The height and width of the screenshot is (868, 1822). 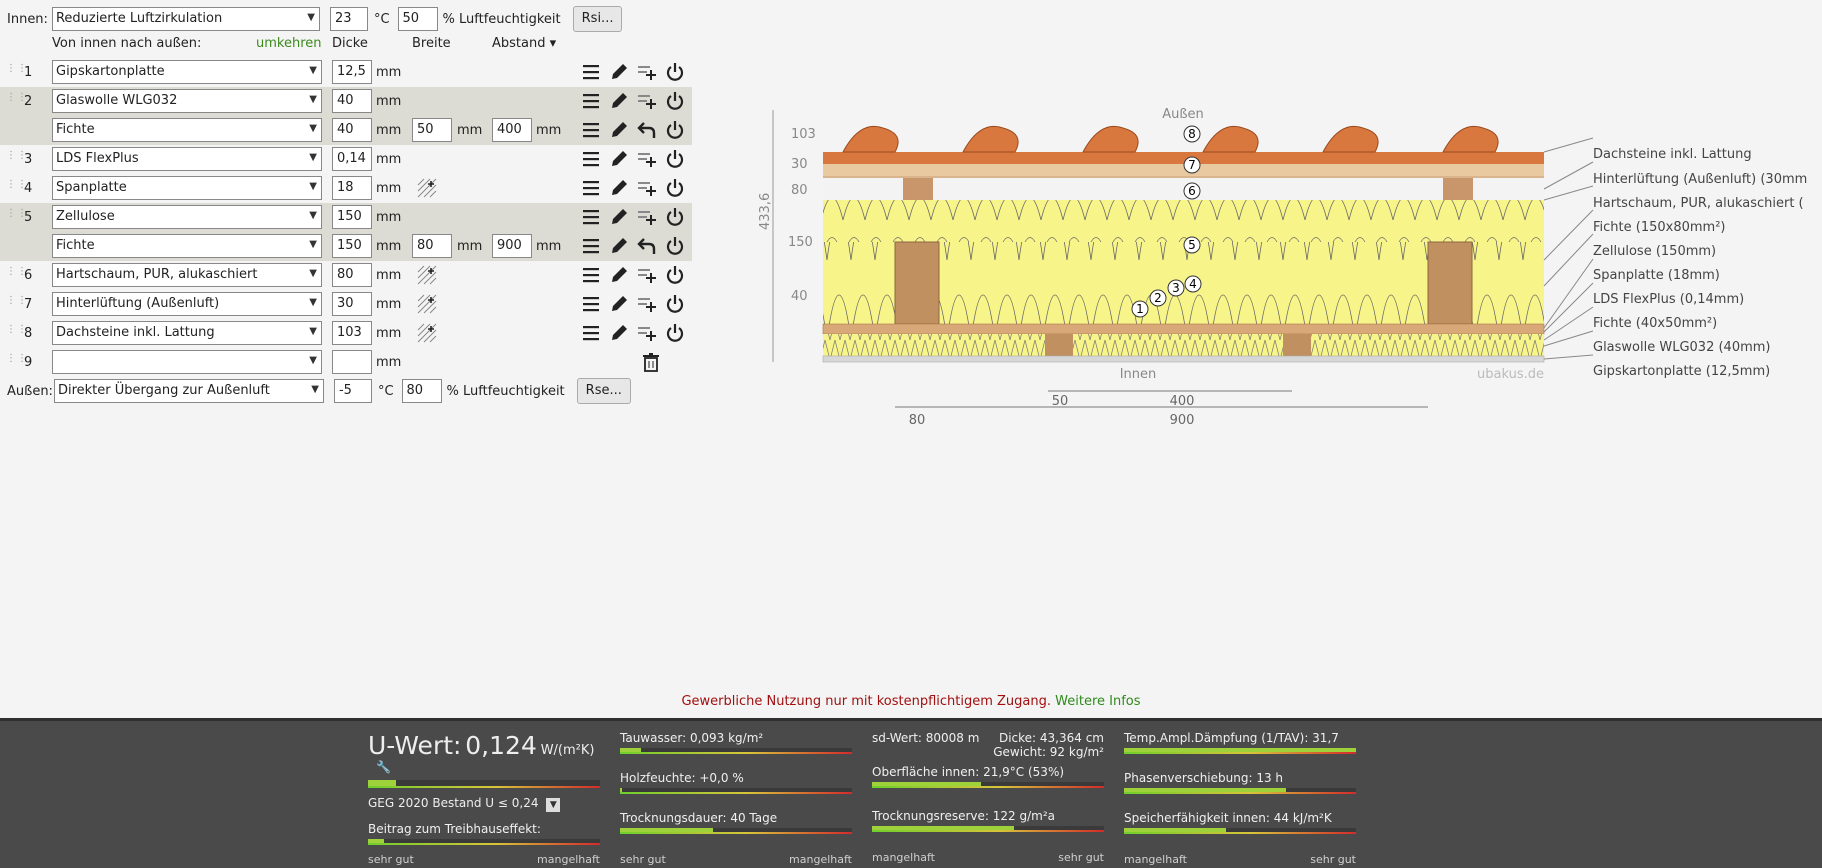 I want to click on inner-temp-input: 23, so click(x=348, y=19).